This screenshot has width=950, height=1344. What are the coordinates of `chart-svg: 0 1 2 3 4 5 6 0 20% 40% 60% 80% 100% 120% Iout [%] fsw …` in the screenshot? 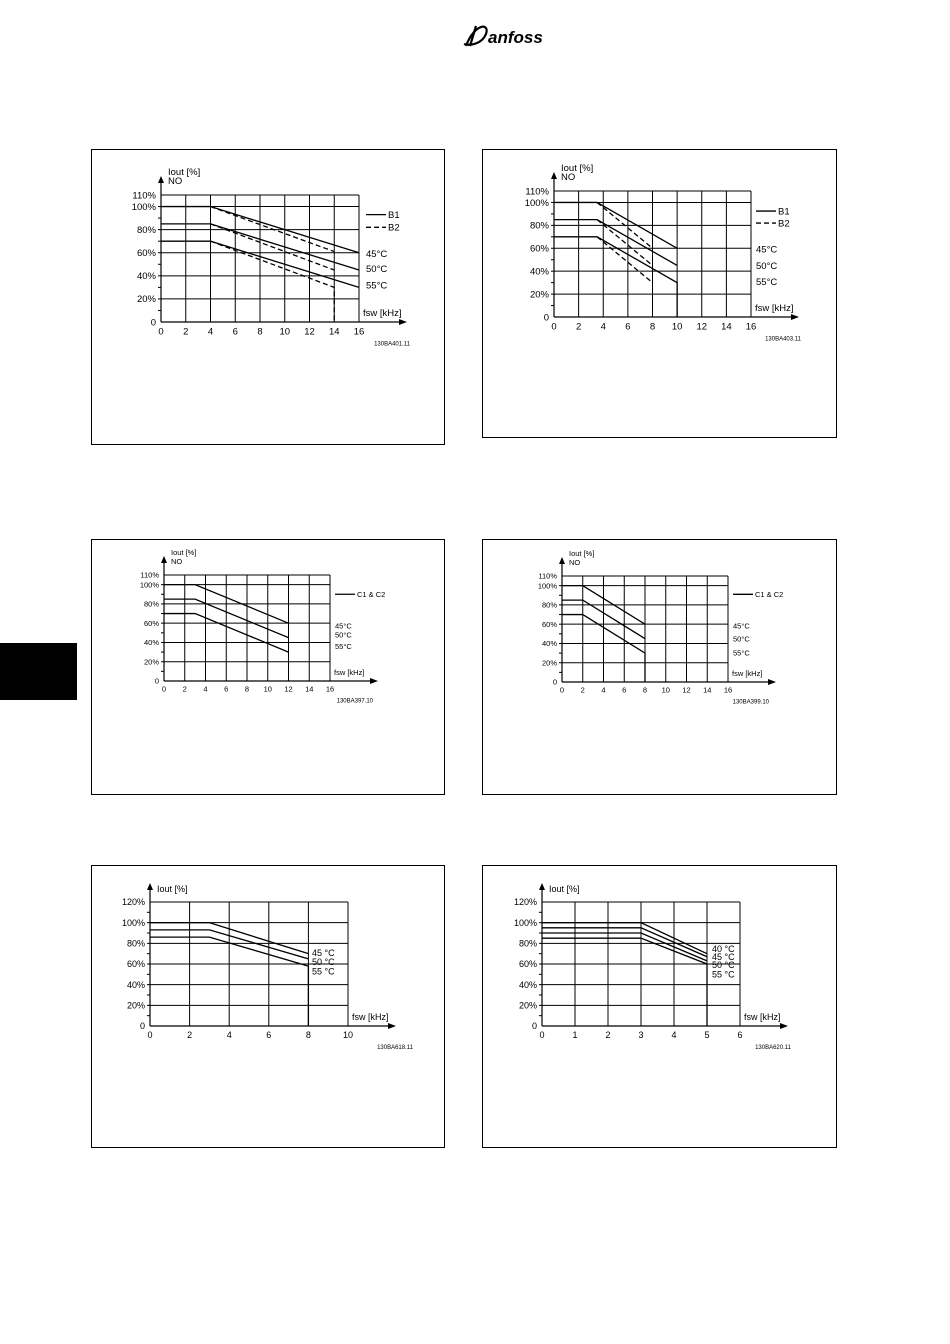 It's located at (653, 967).